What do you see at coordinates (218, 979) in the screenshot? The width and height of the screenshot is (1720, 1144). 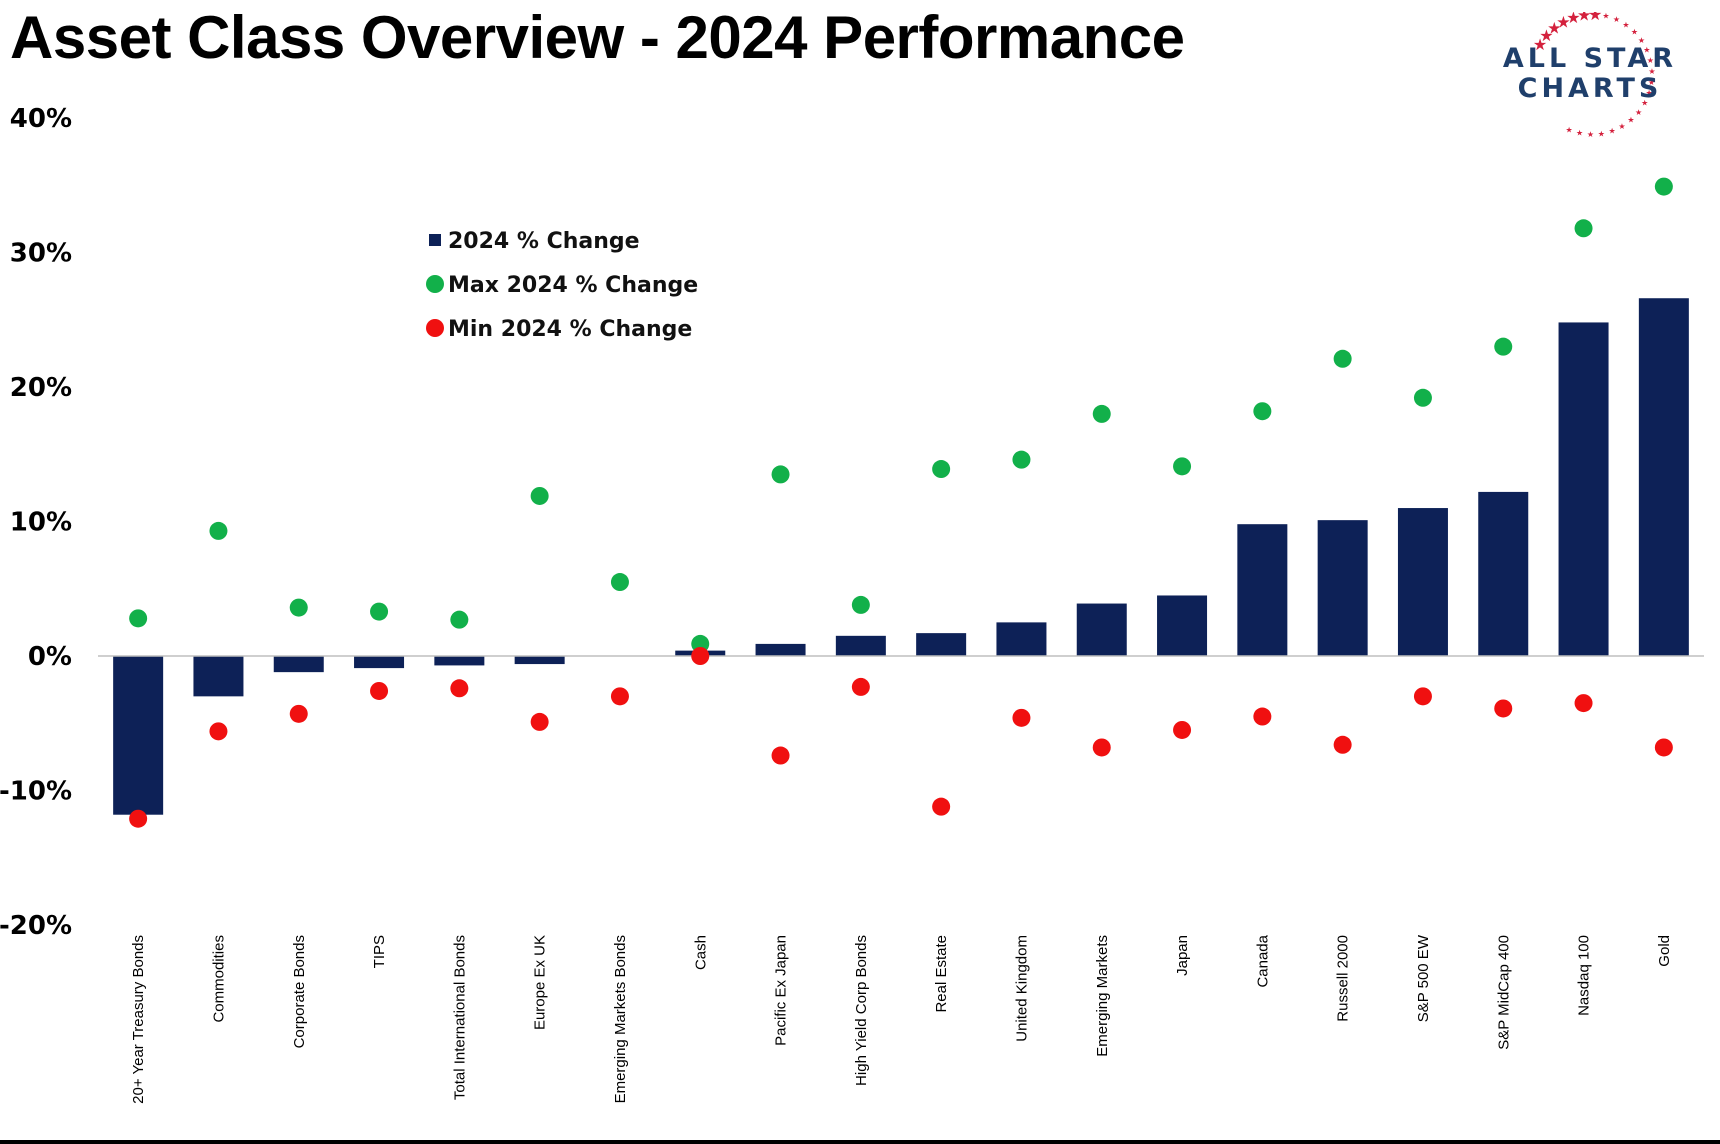 I see `x-tick-label: Commodities` at bounding box center [218, 979].